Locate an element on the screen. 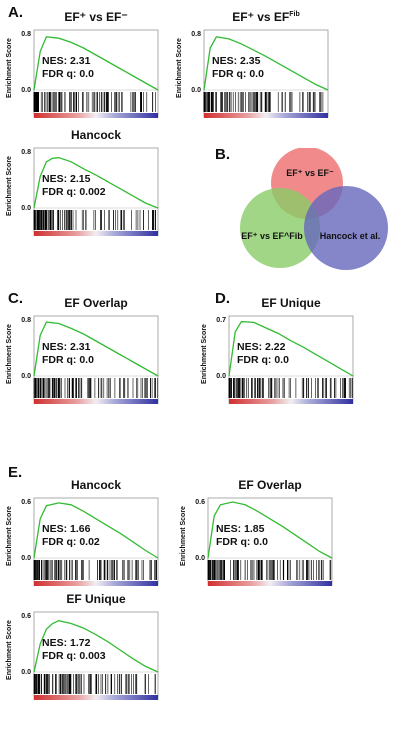  nes-label: NES: 1.85 is located at coordinates (240, 529).